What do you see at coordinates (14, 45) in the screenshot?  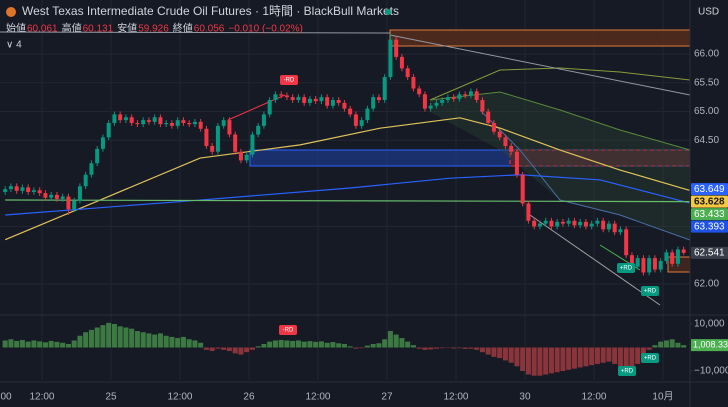 I see `indicator-toggle: ∨ 4` at bounding box center [14, 45].